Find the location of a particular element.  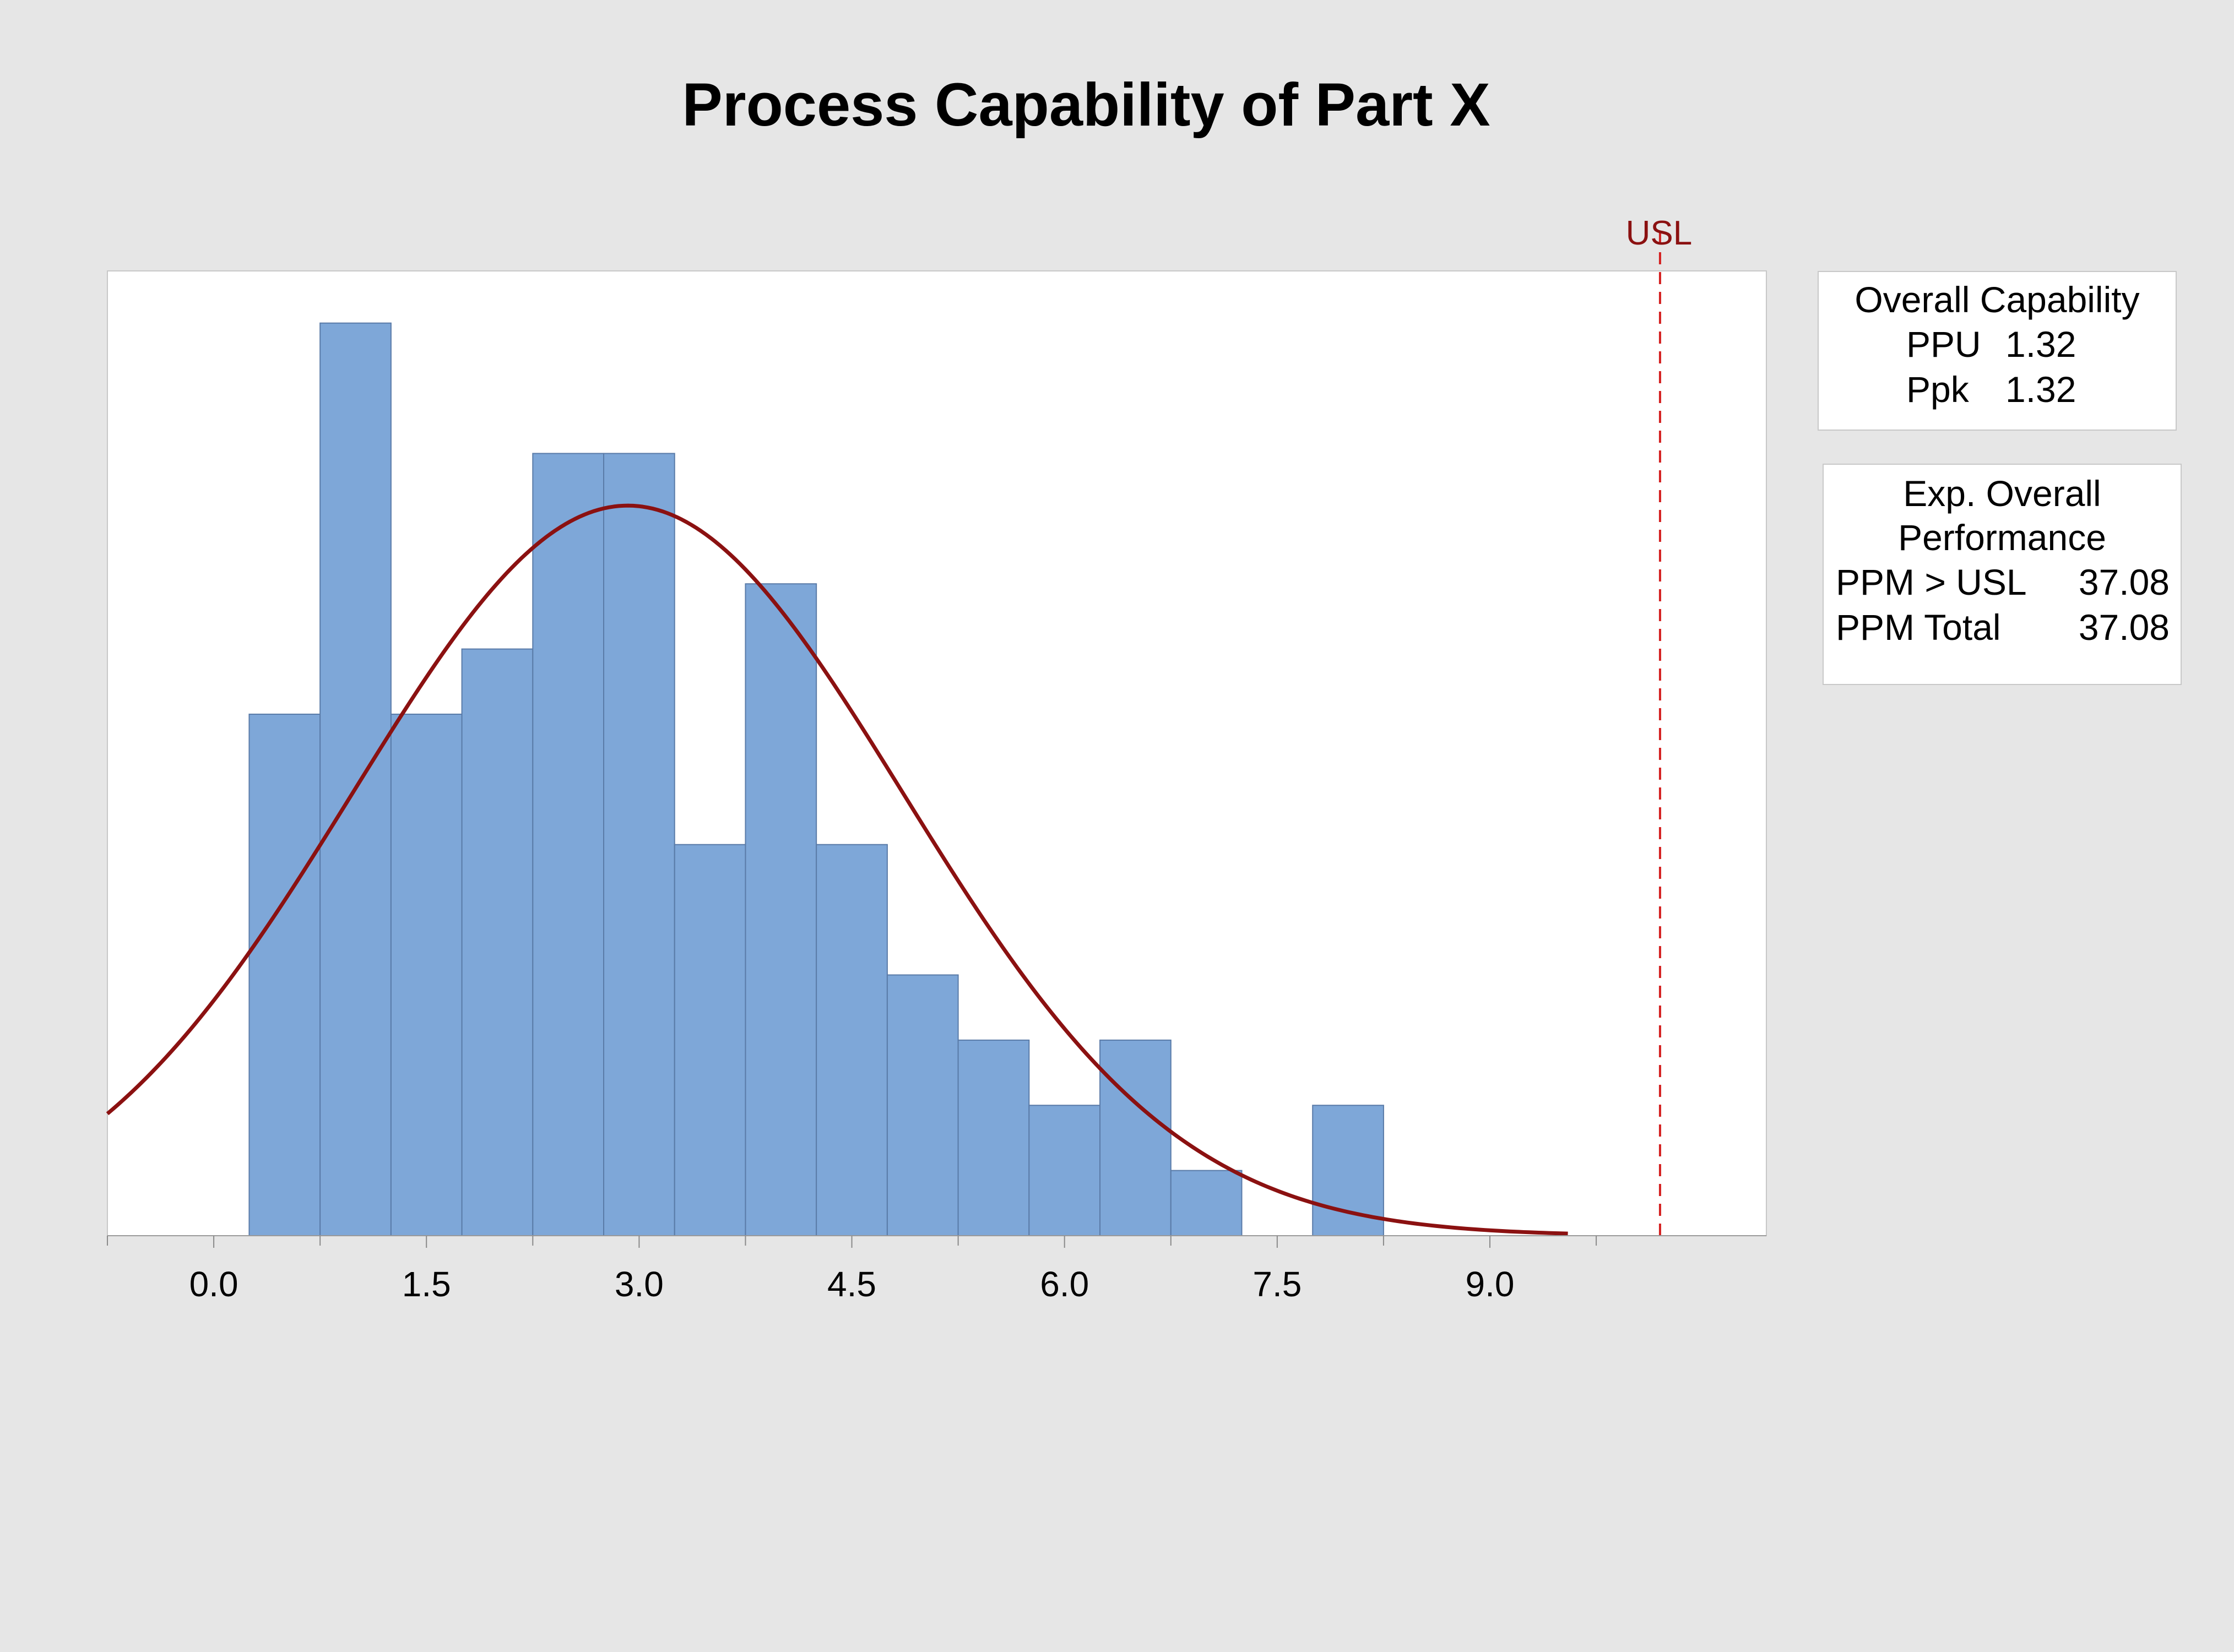

ppm-usl-label: PPM > USL is located at coordinates (1931, 582).